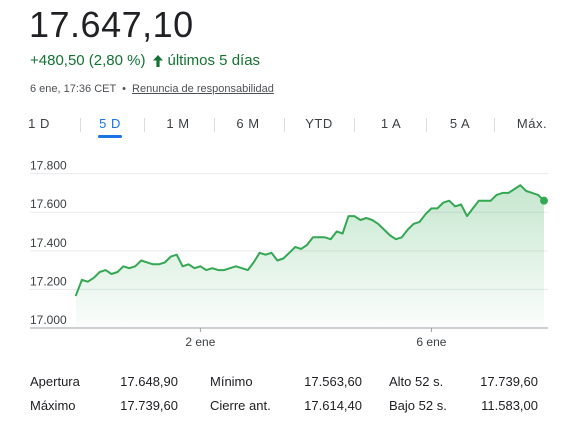 The height and width of the screenshot is (428, 563). I want to click on y-tick-label: 17.800, so click(48, 166).